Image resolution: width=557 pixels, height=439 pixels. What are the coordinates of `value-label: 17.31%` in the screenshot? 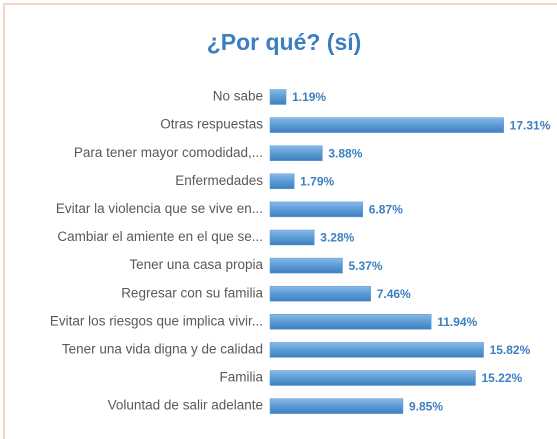 It's located at (530, 125).